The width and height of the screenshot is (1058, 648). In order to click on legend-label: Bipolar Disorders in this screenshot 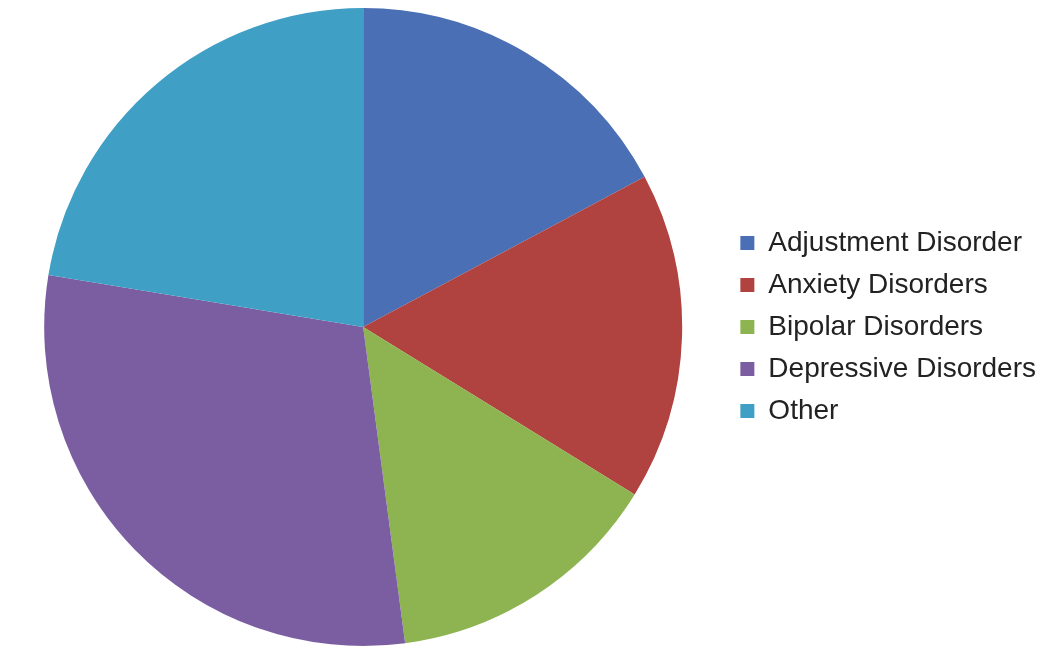, I will do `click(876, 325)`.